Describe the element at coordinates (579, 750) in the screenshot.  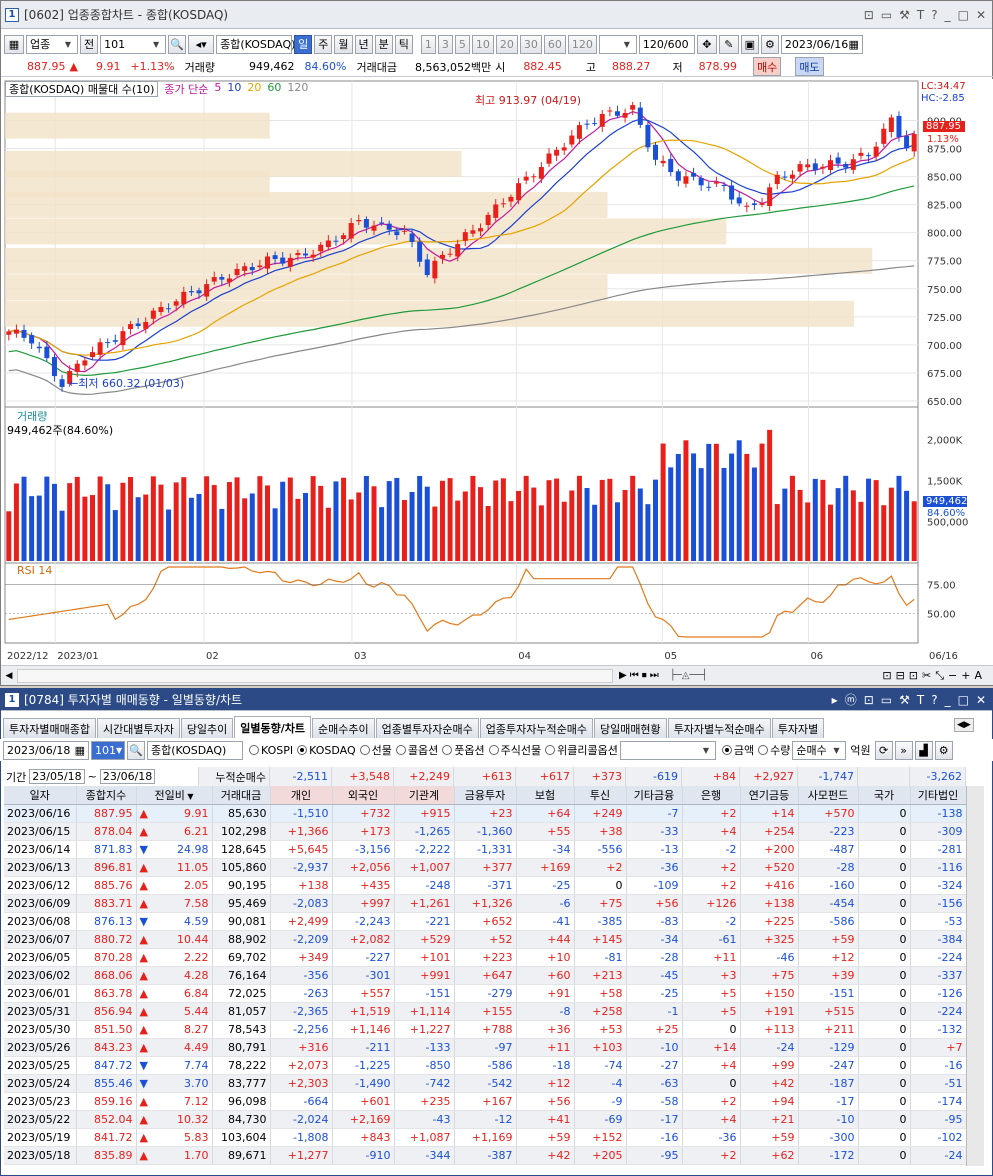
I see `market-radio-6: 위클리콜옵션` at that location.